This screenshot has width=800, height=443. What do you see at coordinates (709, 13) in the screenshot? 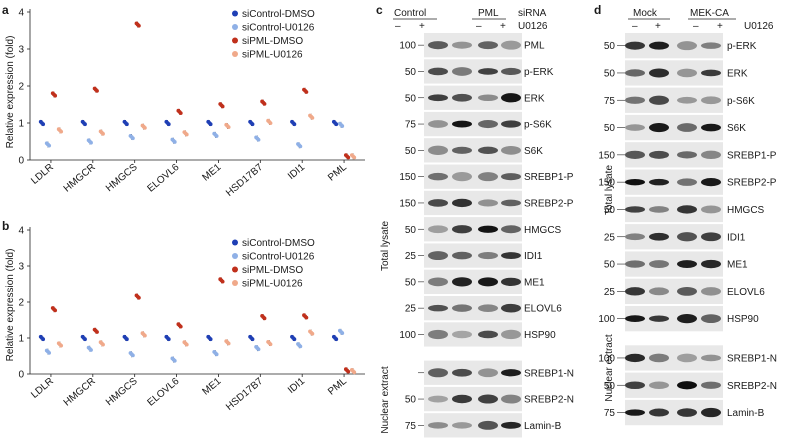
I see `blot-d-group-mekca: MEK-CA` at bounding box center [709, 13].